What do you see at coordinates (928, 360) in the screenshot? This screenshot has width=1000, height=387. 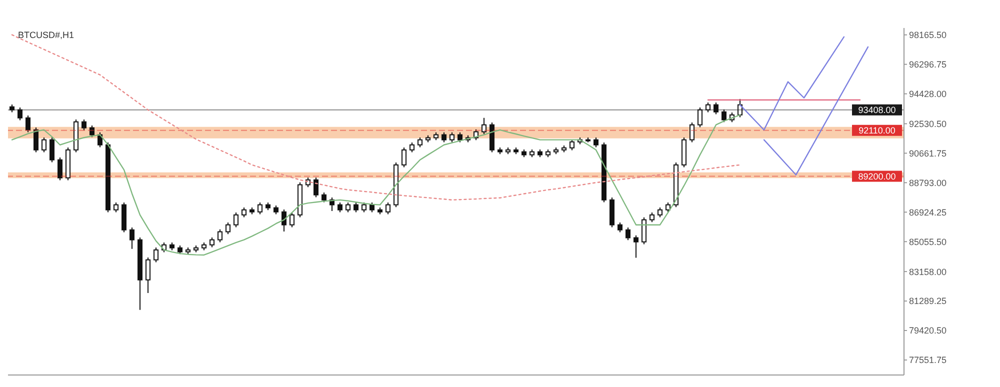 I see `y-tick-label: 77551.75` at bounding box center [928, 360].